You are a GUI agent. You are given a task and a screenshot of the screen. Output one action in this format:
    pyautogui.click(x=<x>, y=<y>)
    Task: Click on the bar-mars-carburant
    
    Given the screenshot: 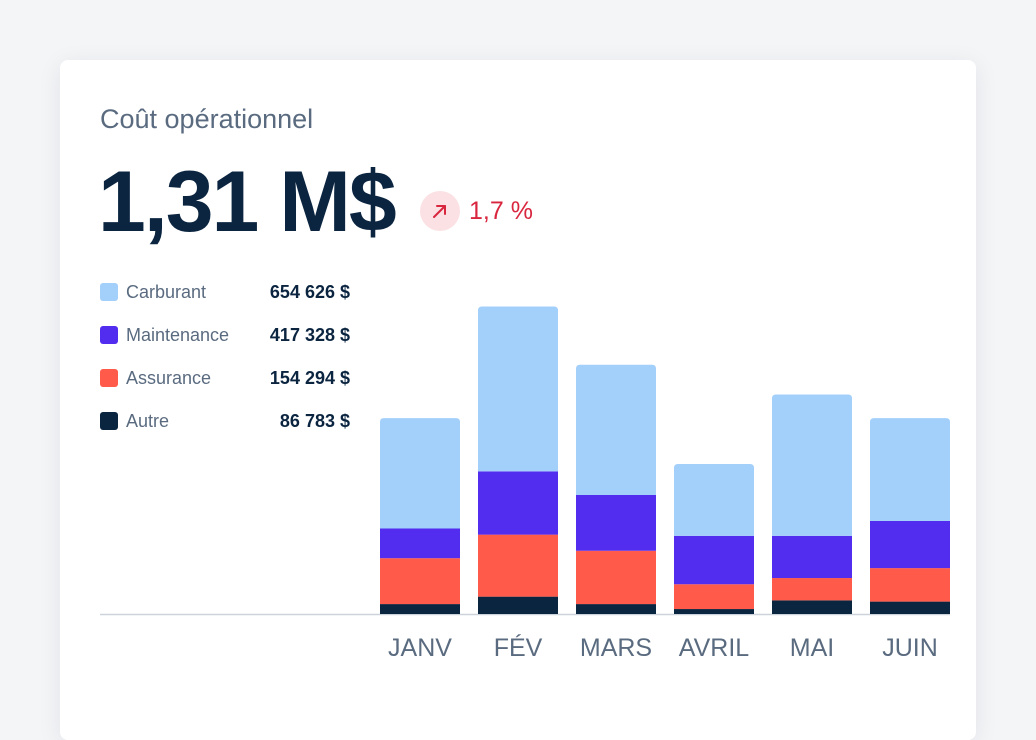 What is the action you would take?
    pyautogui.click(x=616, y=429)
    